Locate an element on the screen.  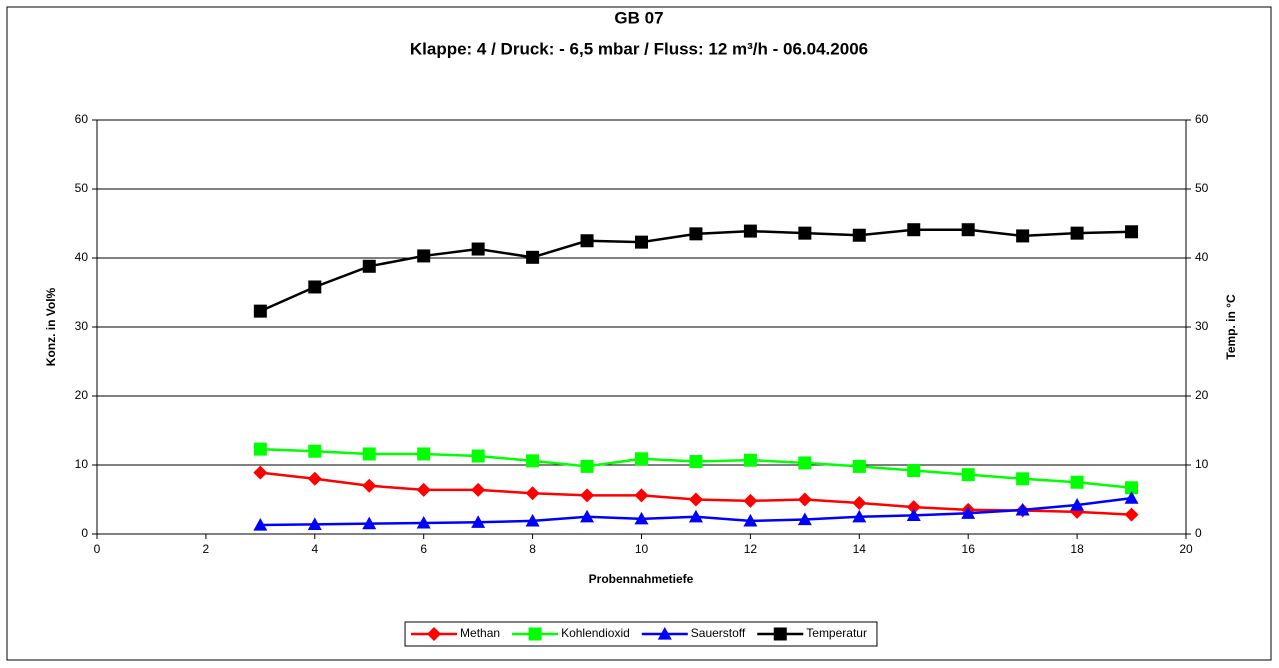
y-tick-label: 10 is located at coordinates (82, 464).